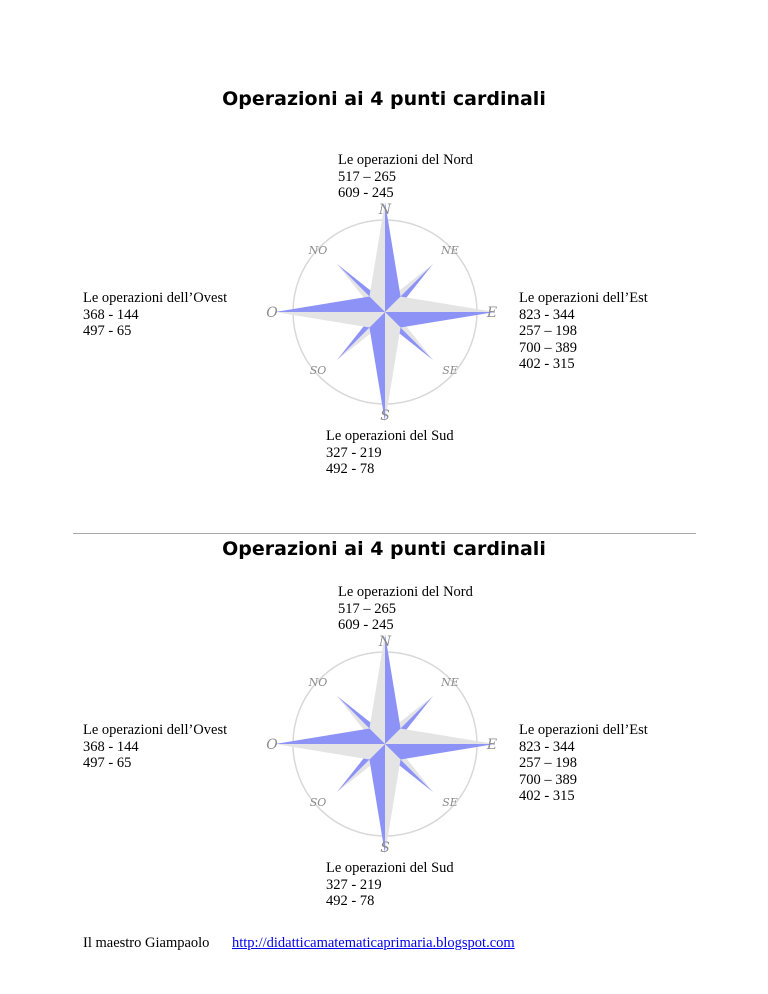 The image size is (768, 994). What do you see at coordinates (384, 533) in the screenshot?
I see `cut-line-divider` at bounding box center [384, 533].